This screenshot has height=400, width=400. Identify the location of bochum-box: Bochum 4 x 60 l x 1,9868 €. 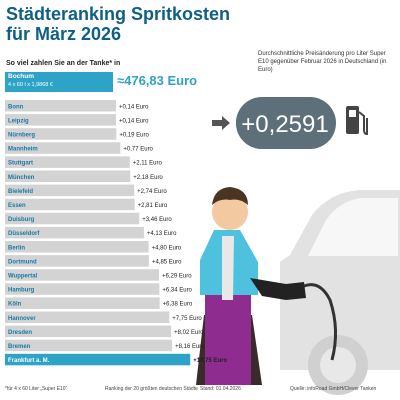
(59, 82).